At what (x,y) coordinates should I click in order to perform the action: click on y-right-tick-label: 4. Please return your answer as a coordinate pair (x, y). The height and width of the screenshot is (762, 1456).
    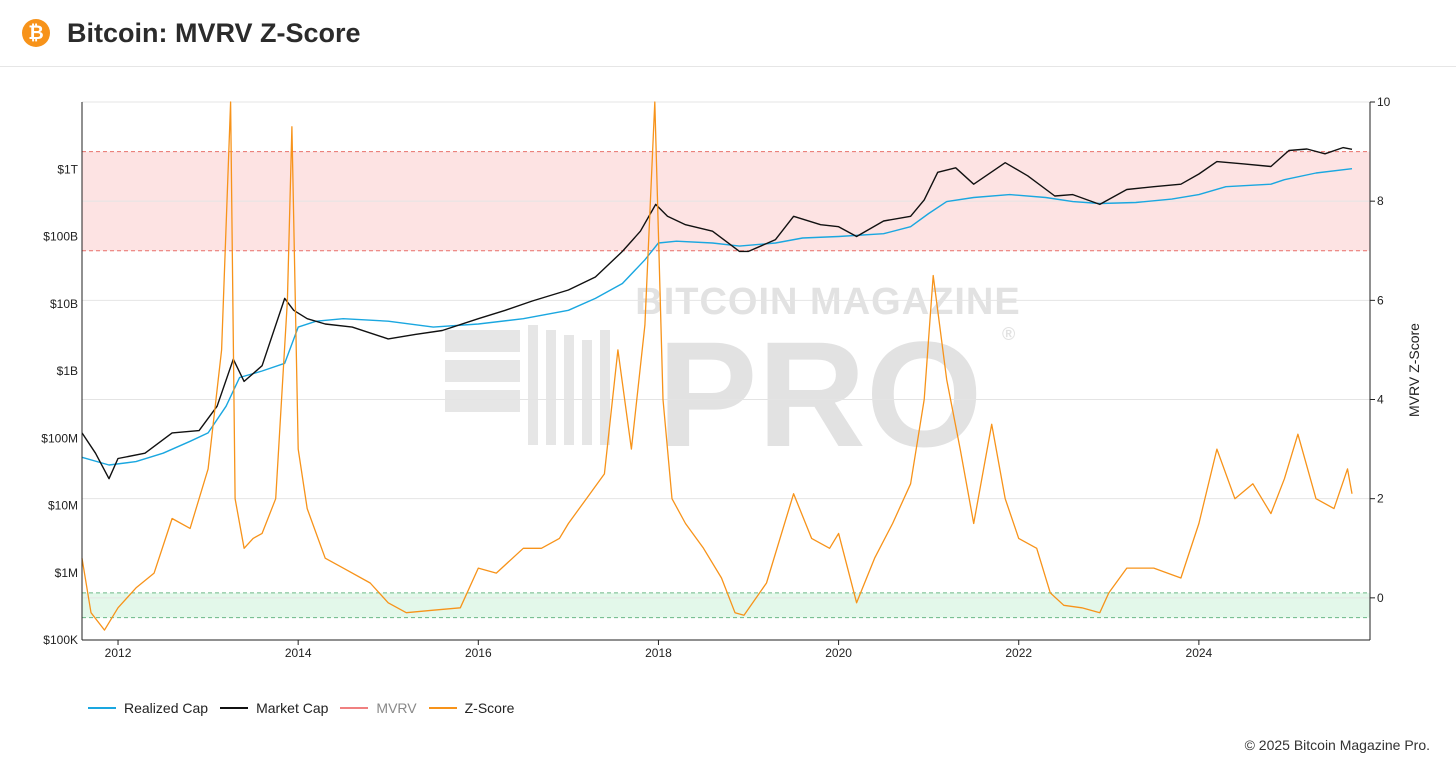
    Looking at the image, I should click on (1380, 400).